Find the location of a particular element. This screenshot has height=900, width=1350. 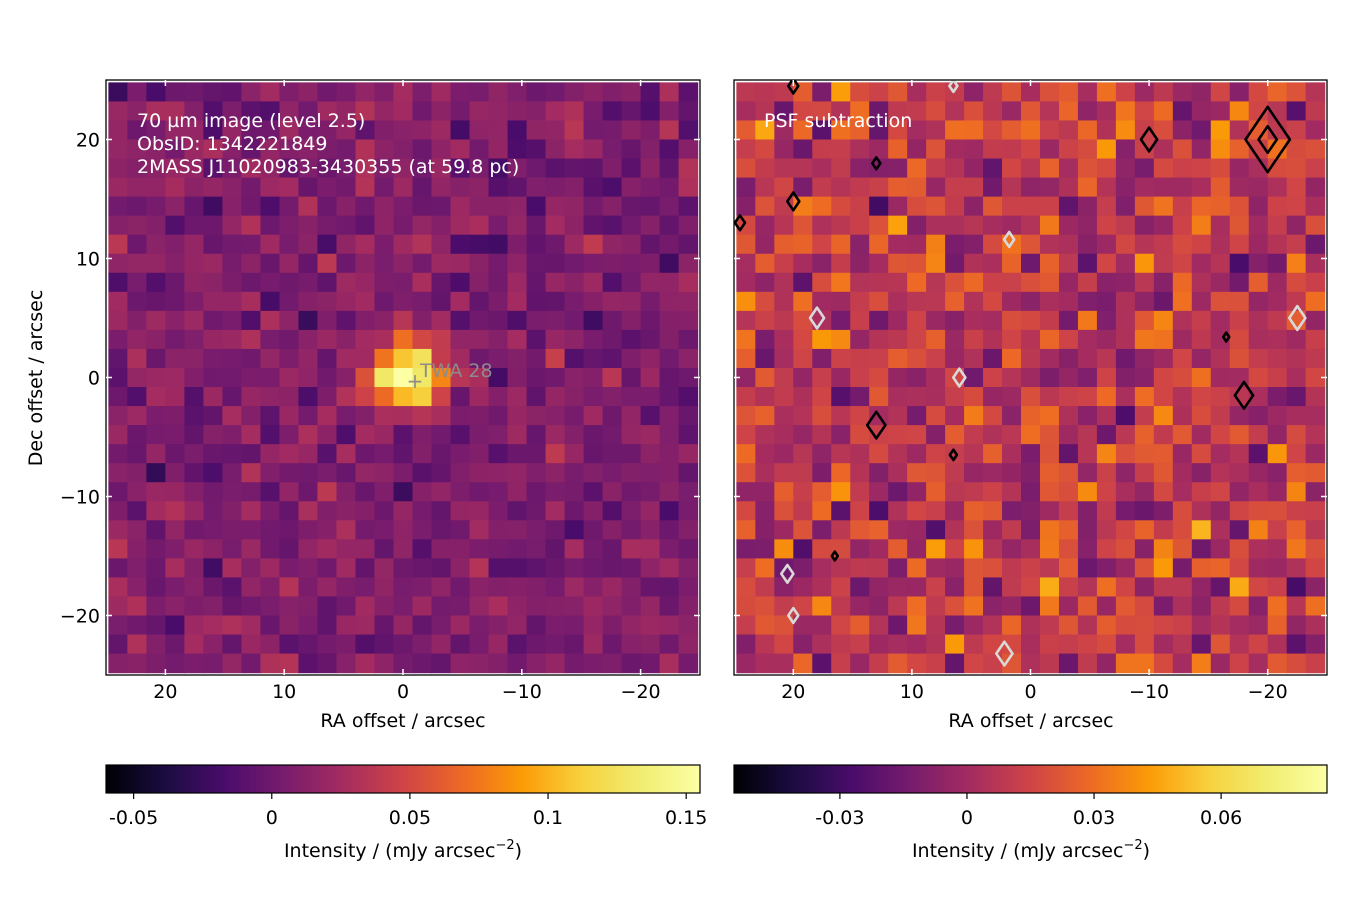

left-colorbar-tick-label: 0.05 is located at coordinates (410, 818).